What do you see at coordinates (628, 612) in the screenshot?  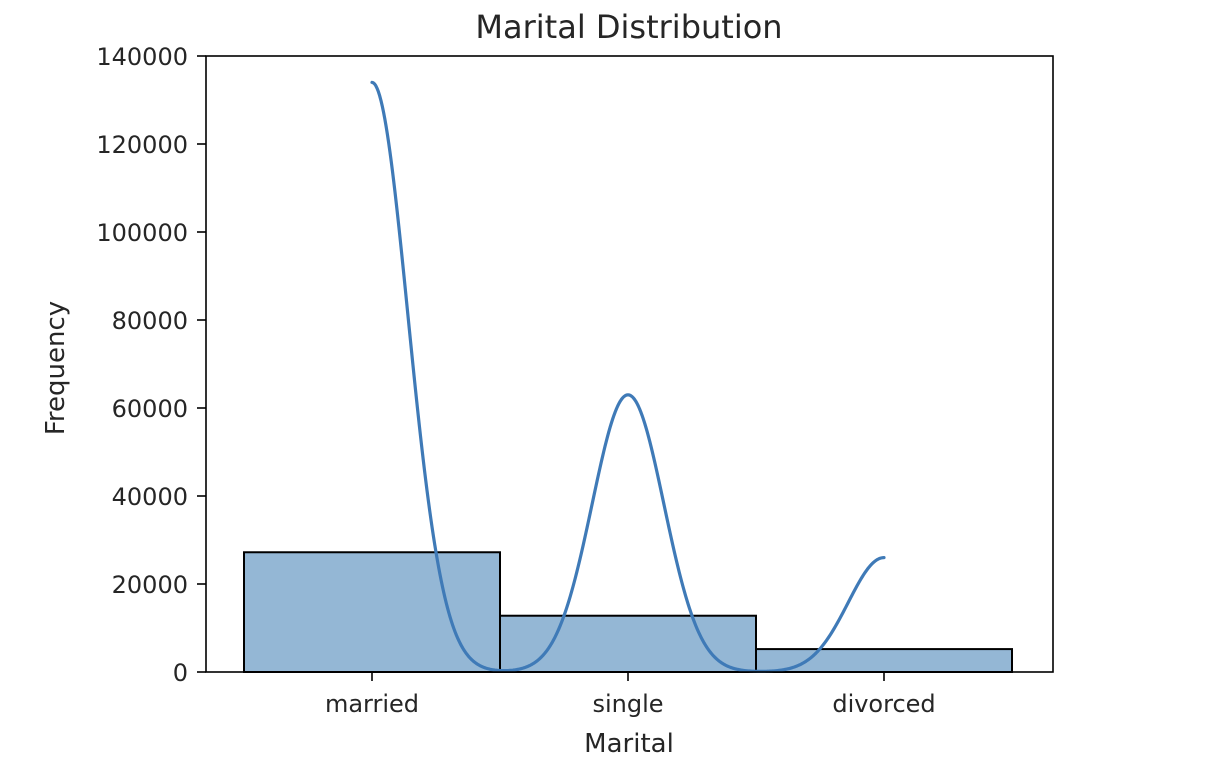 I see `bars` at bounding box center [628, 612].